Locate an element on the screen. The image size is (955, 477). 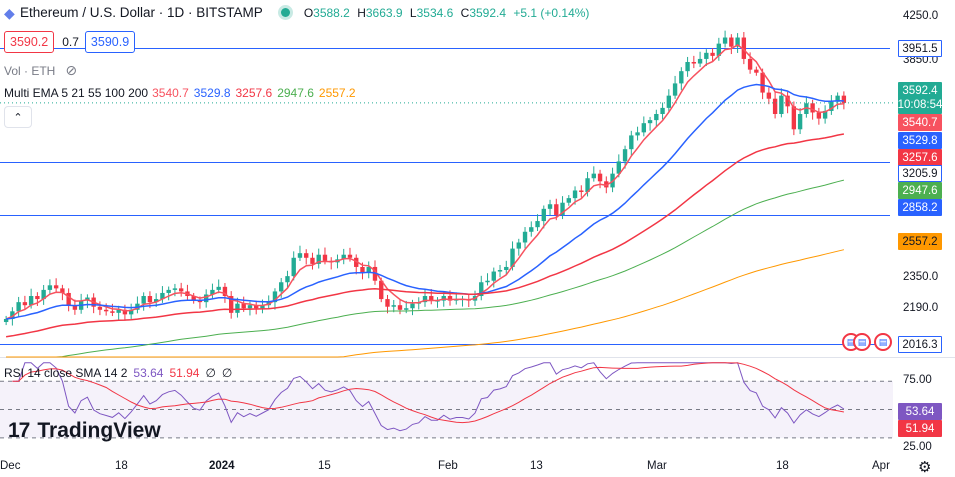
price-axis-label: 4250.0 is located at coordinates (921, 16).